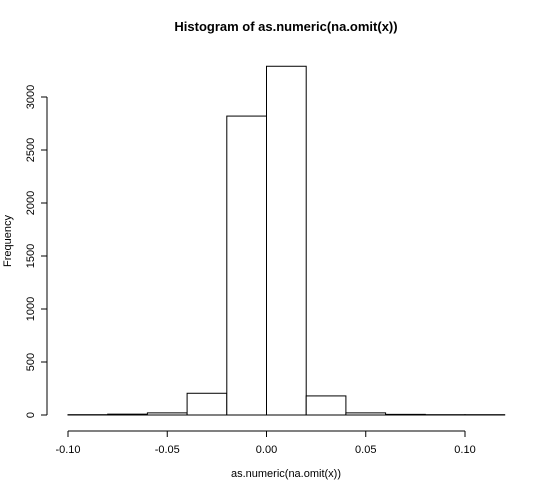  What do you see at coordinates (266, 450) in the screenshot?
I see `x-tick-label: 0.00` at bounding box center [266, 450].